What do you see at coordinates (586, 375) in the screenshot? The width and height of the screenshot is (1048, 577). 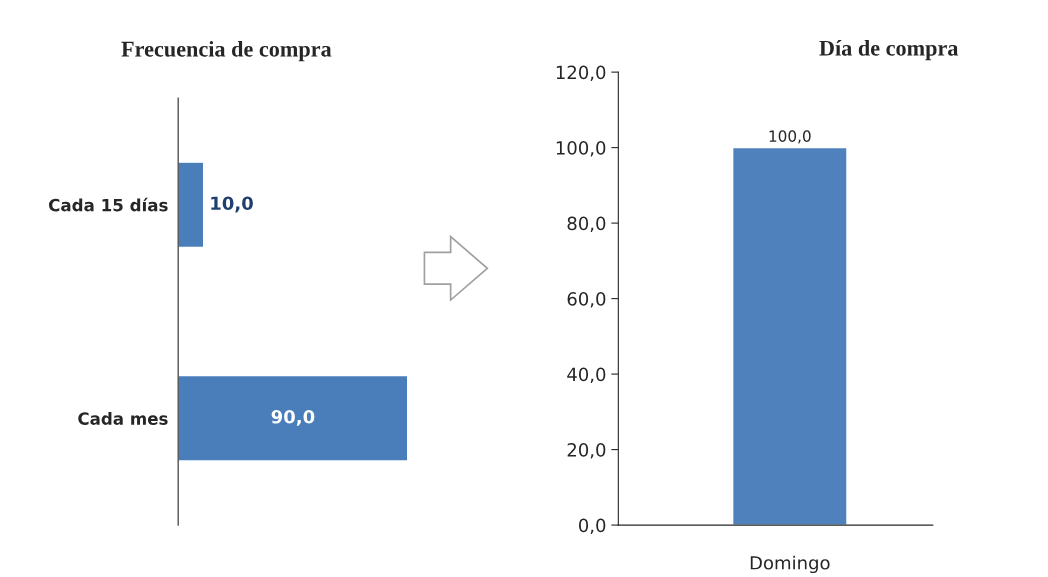 I see `y-tick-label: 40,0` at bounding box center [586, 375].